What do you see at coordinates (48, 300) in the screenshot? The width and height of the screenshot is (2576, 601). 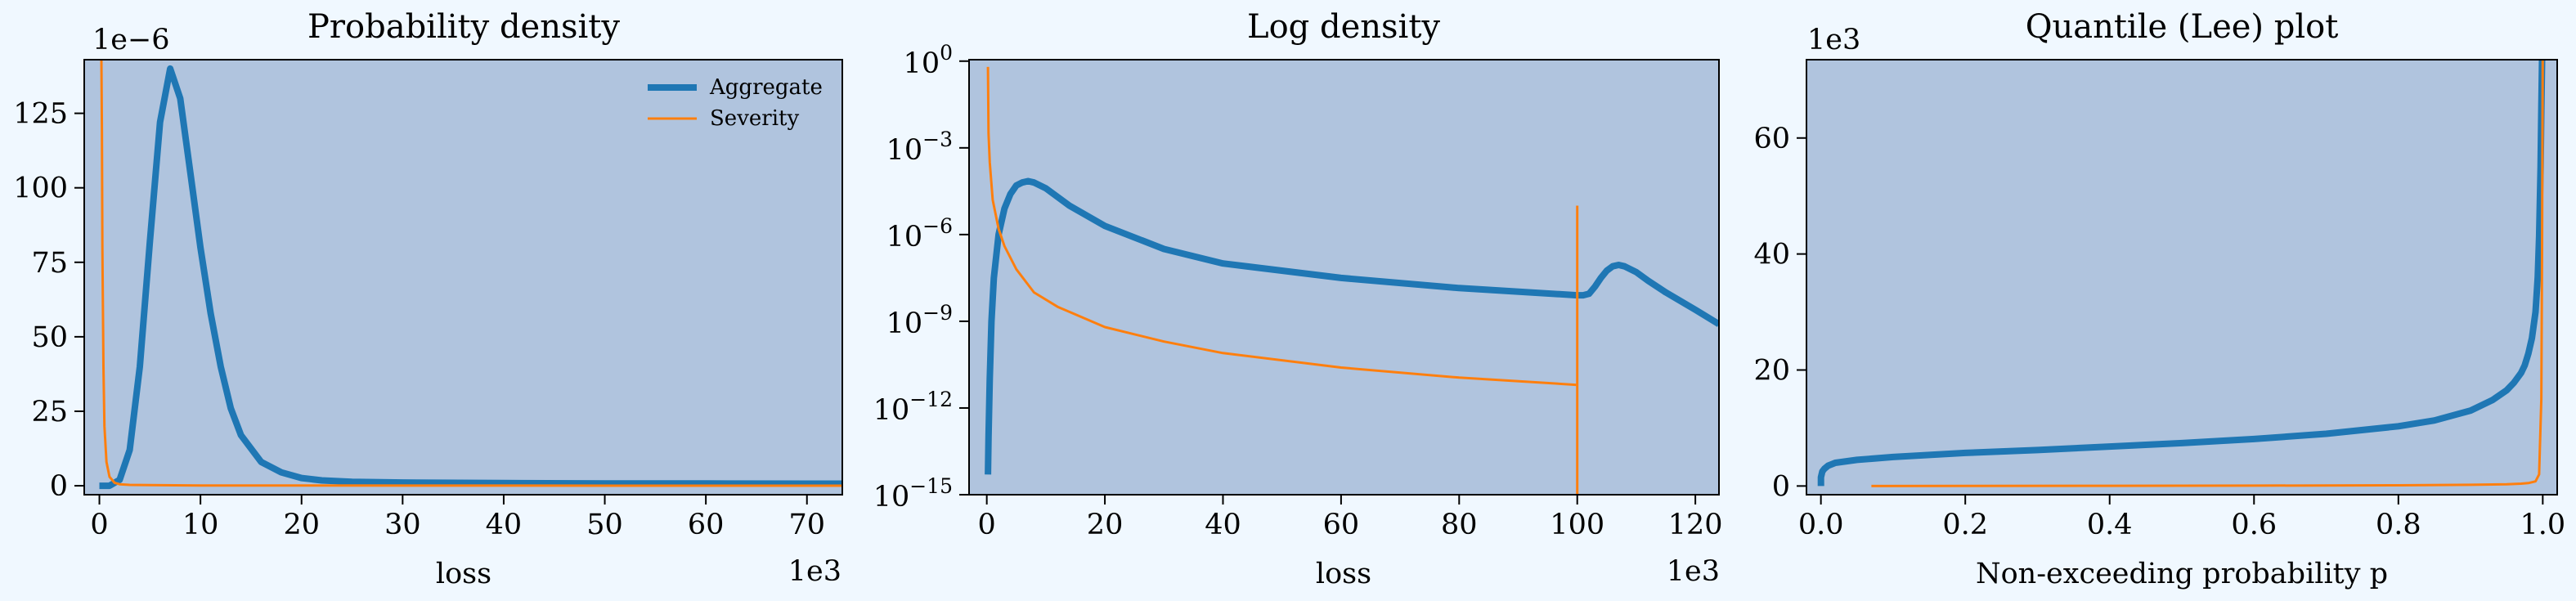 I see `y-axis: 0 25 50 75 100 125` at bounding box center [48, 300].